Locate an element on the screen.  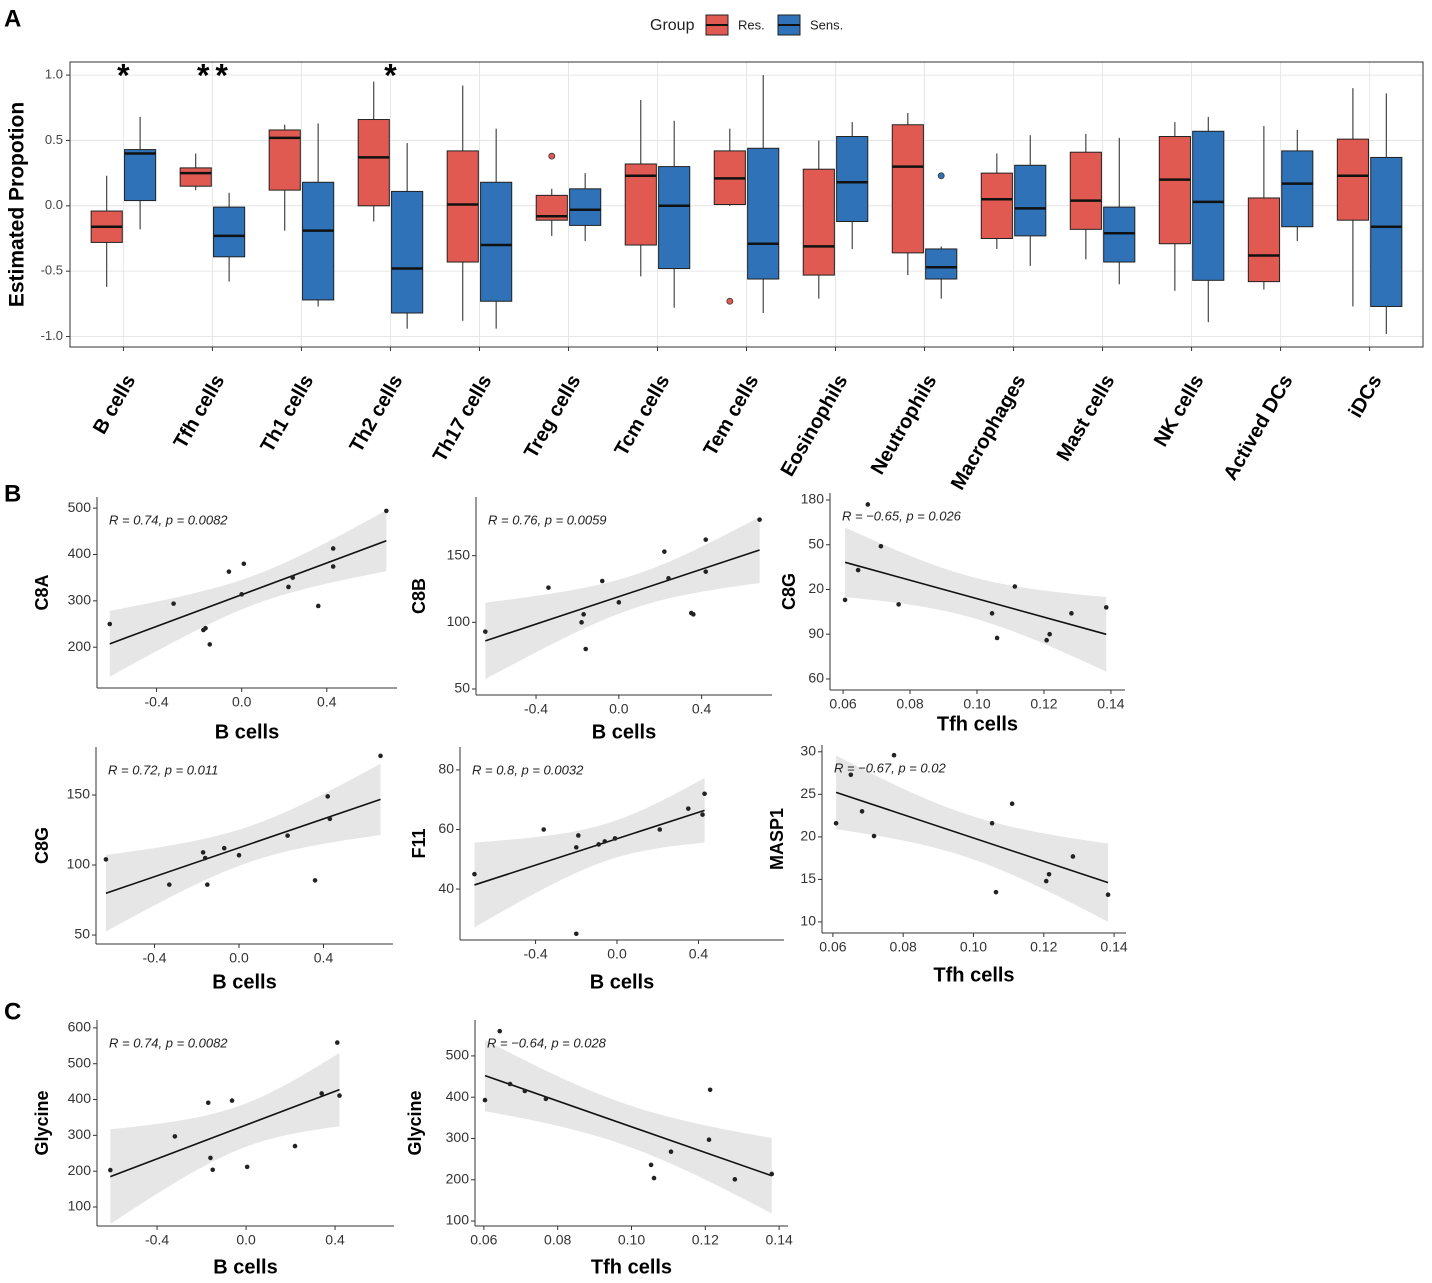
y-axis-title: F11 is located at coordinates (419, 843).